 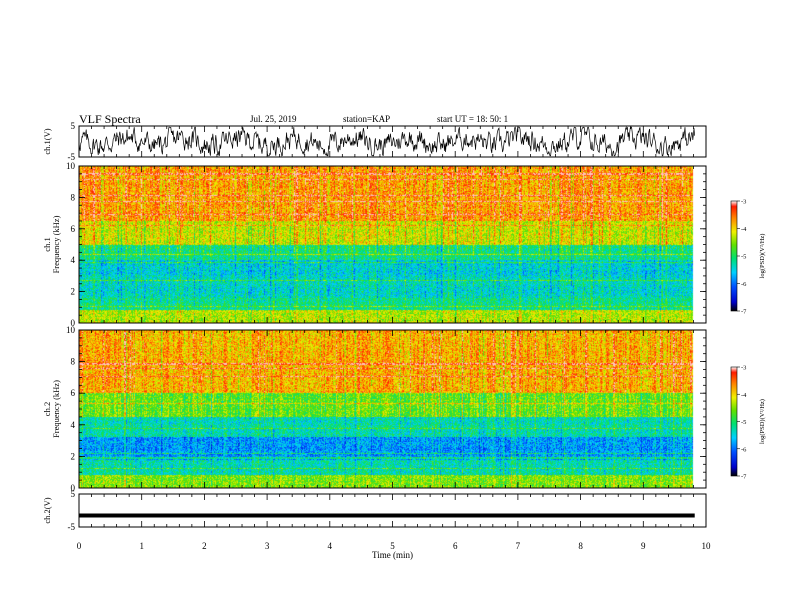 I want to click on waveform-ch1-line, so click(x=386, y=141).